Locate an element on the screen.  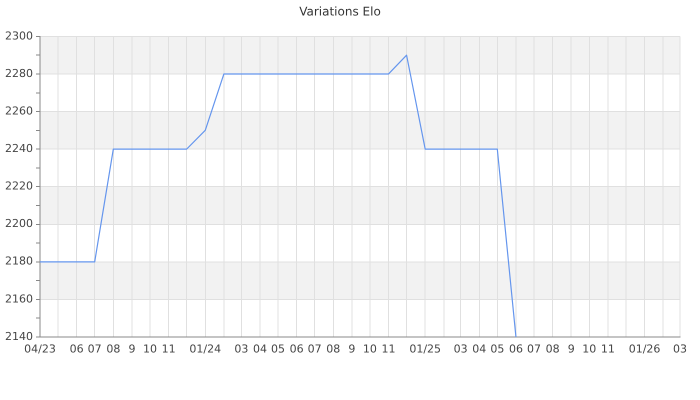
y-tick-label: 2260 is located at coordinates (19, 111).